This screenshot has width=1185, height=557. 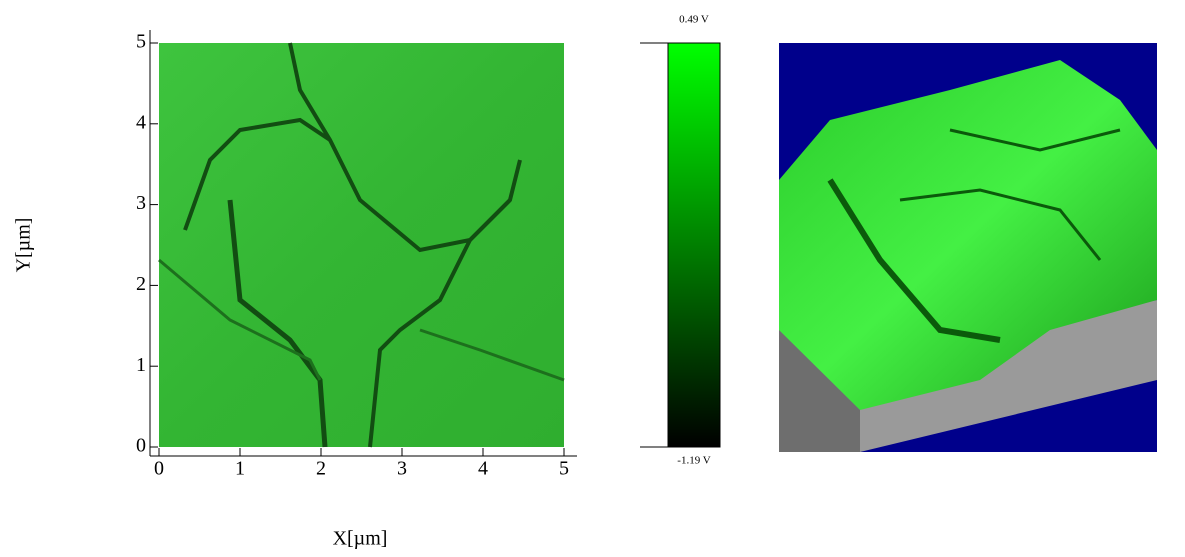 I want to click on x-tick-label: 4, so click(x=483, y=469).